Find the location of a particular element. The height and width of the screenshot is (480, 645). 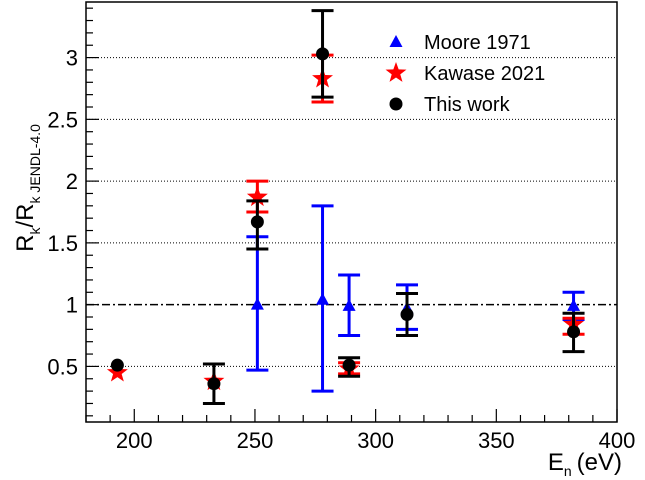

y-title-sub2: k JENDL-4.0 is located at coordinates (35, 164).